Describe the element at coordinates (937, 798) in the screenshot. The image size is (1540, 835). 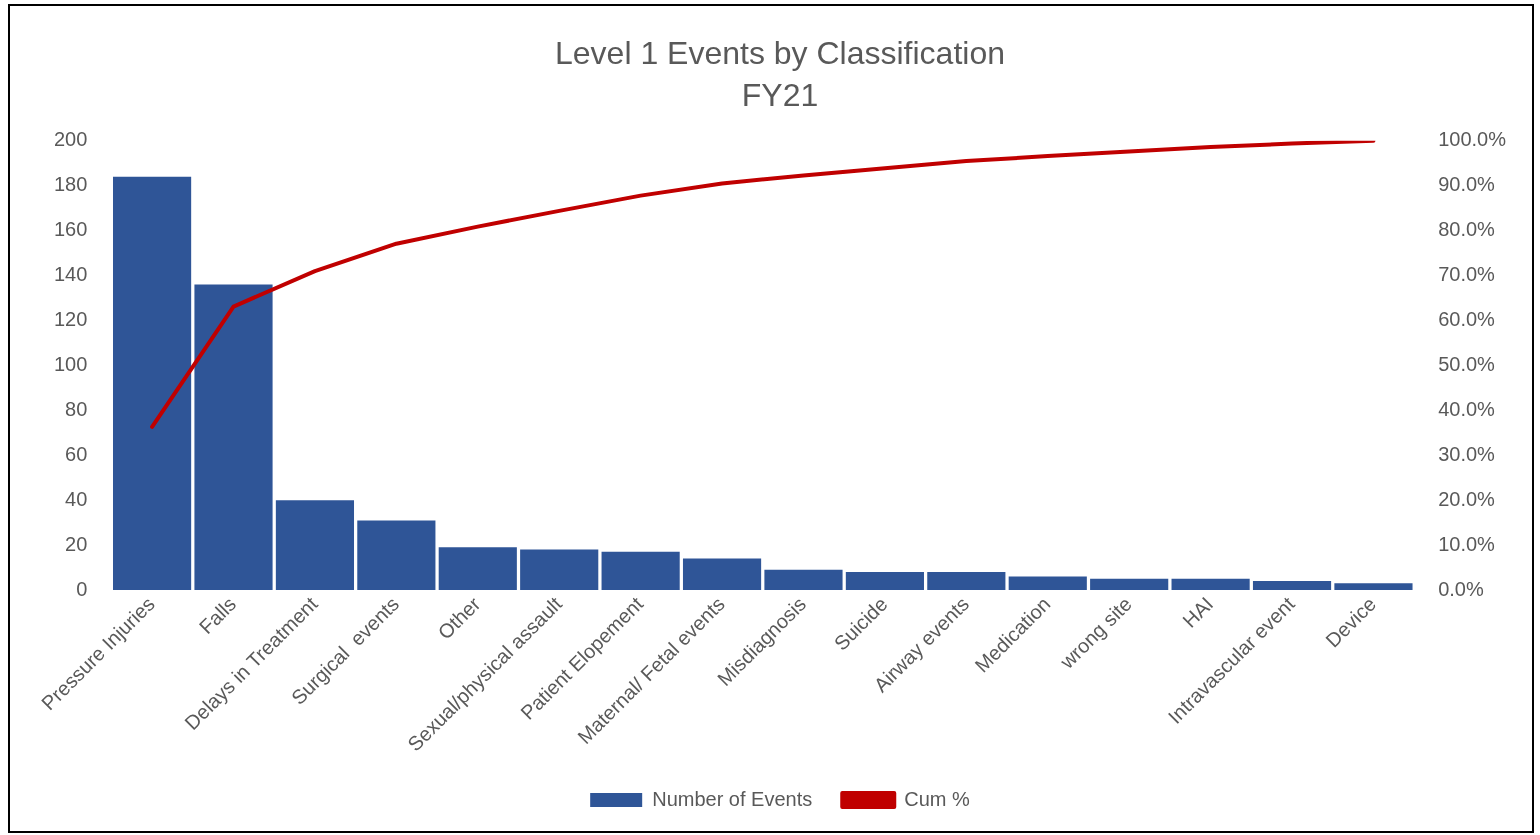
I see `legend-label: Cum %` at that location.